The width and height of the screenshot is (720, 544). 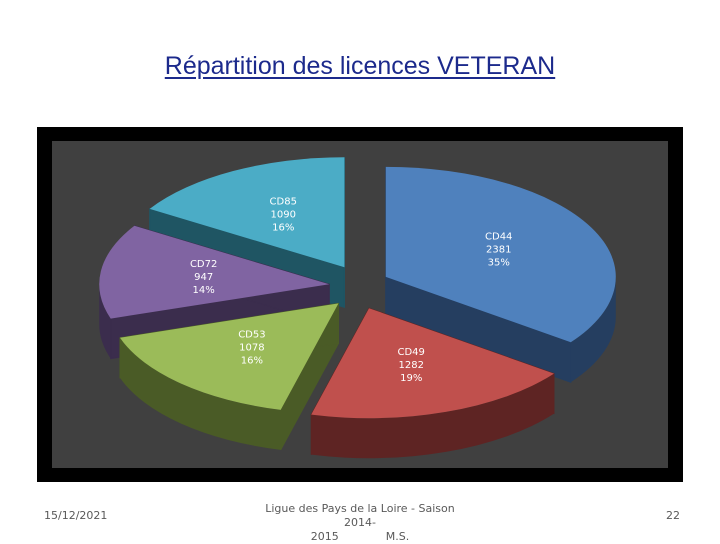 I want to click on data-label-cd53-value: 1078, so click(x=251, y=348).